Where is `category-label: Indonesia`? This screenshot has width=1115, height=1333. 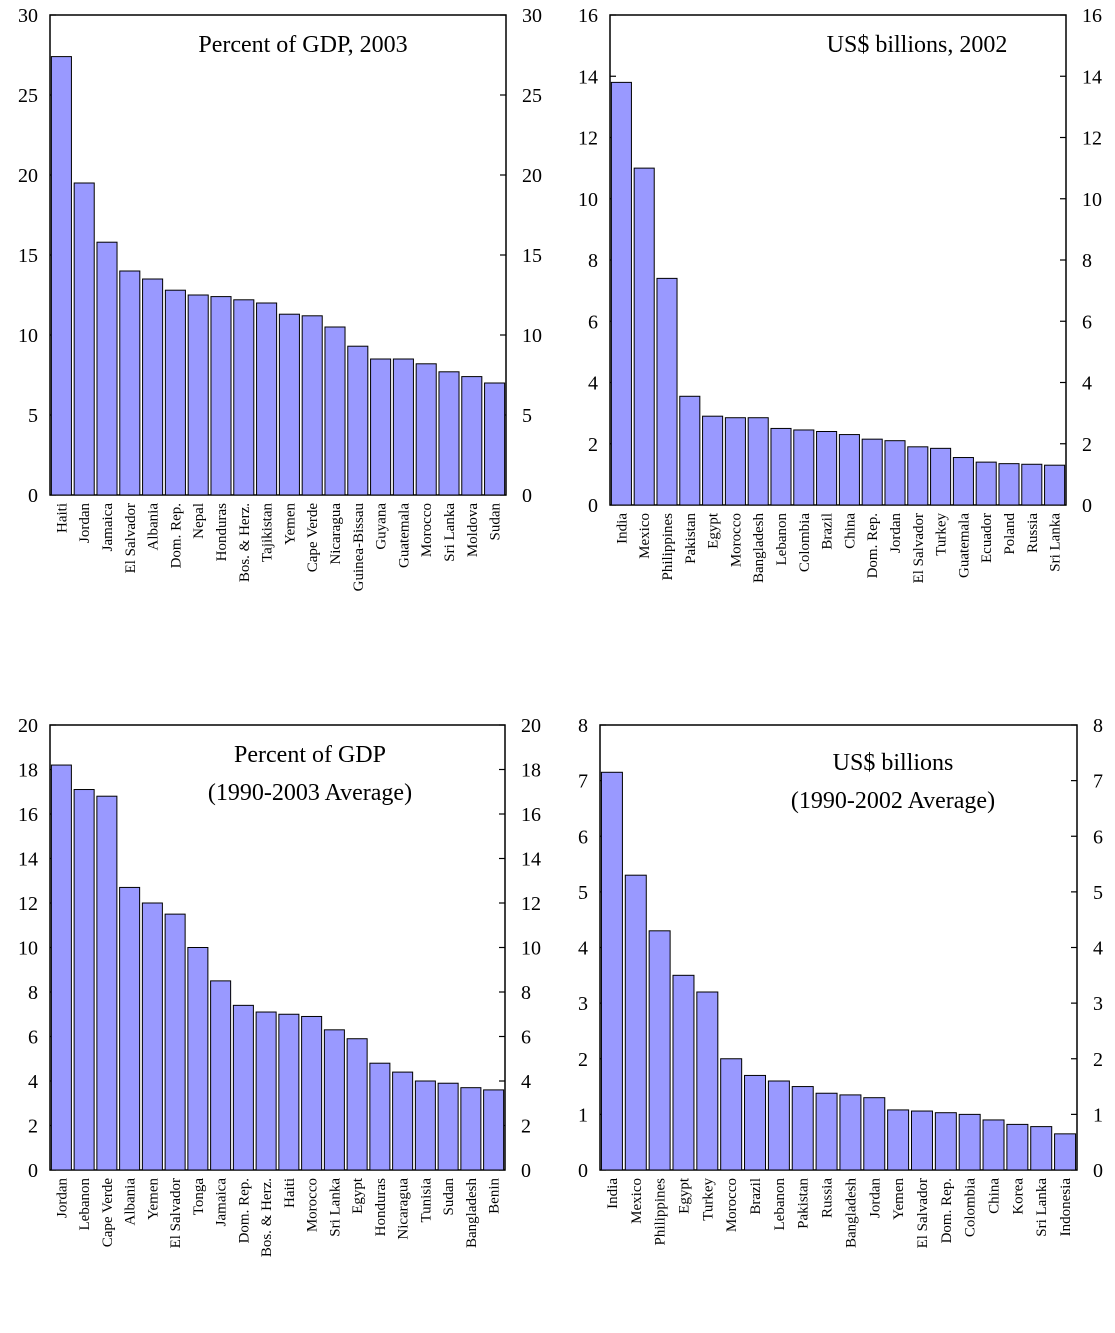
category-label: Indonesia is located at coordinates (1066, 1207).